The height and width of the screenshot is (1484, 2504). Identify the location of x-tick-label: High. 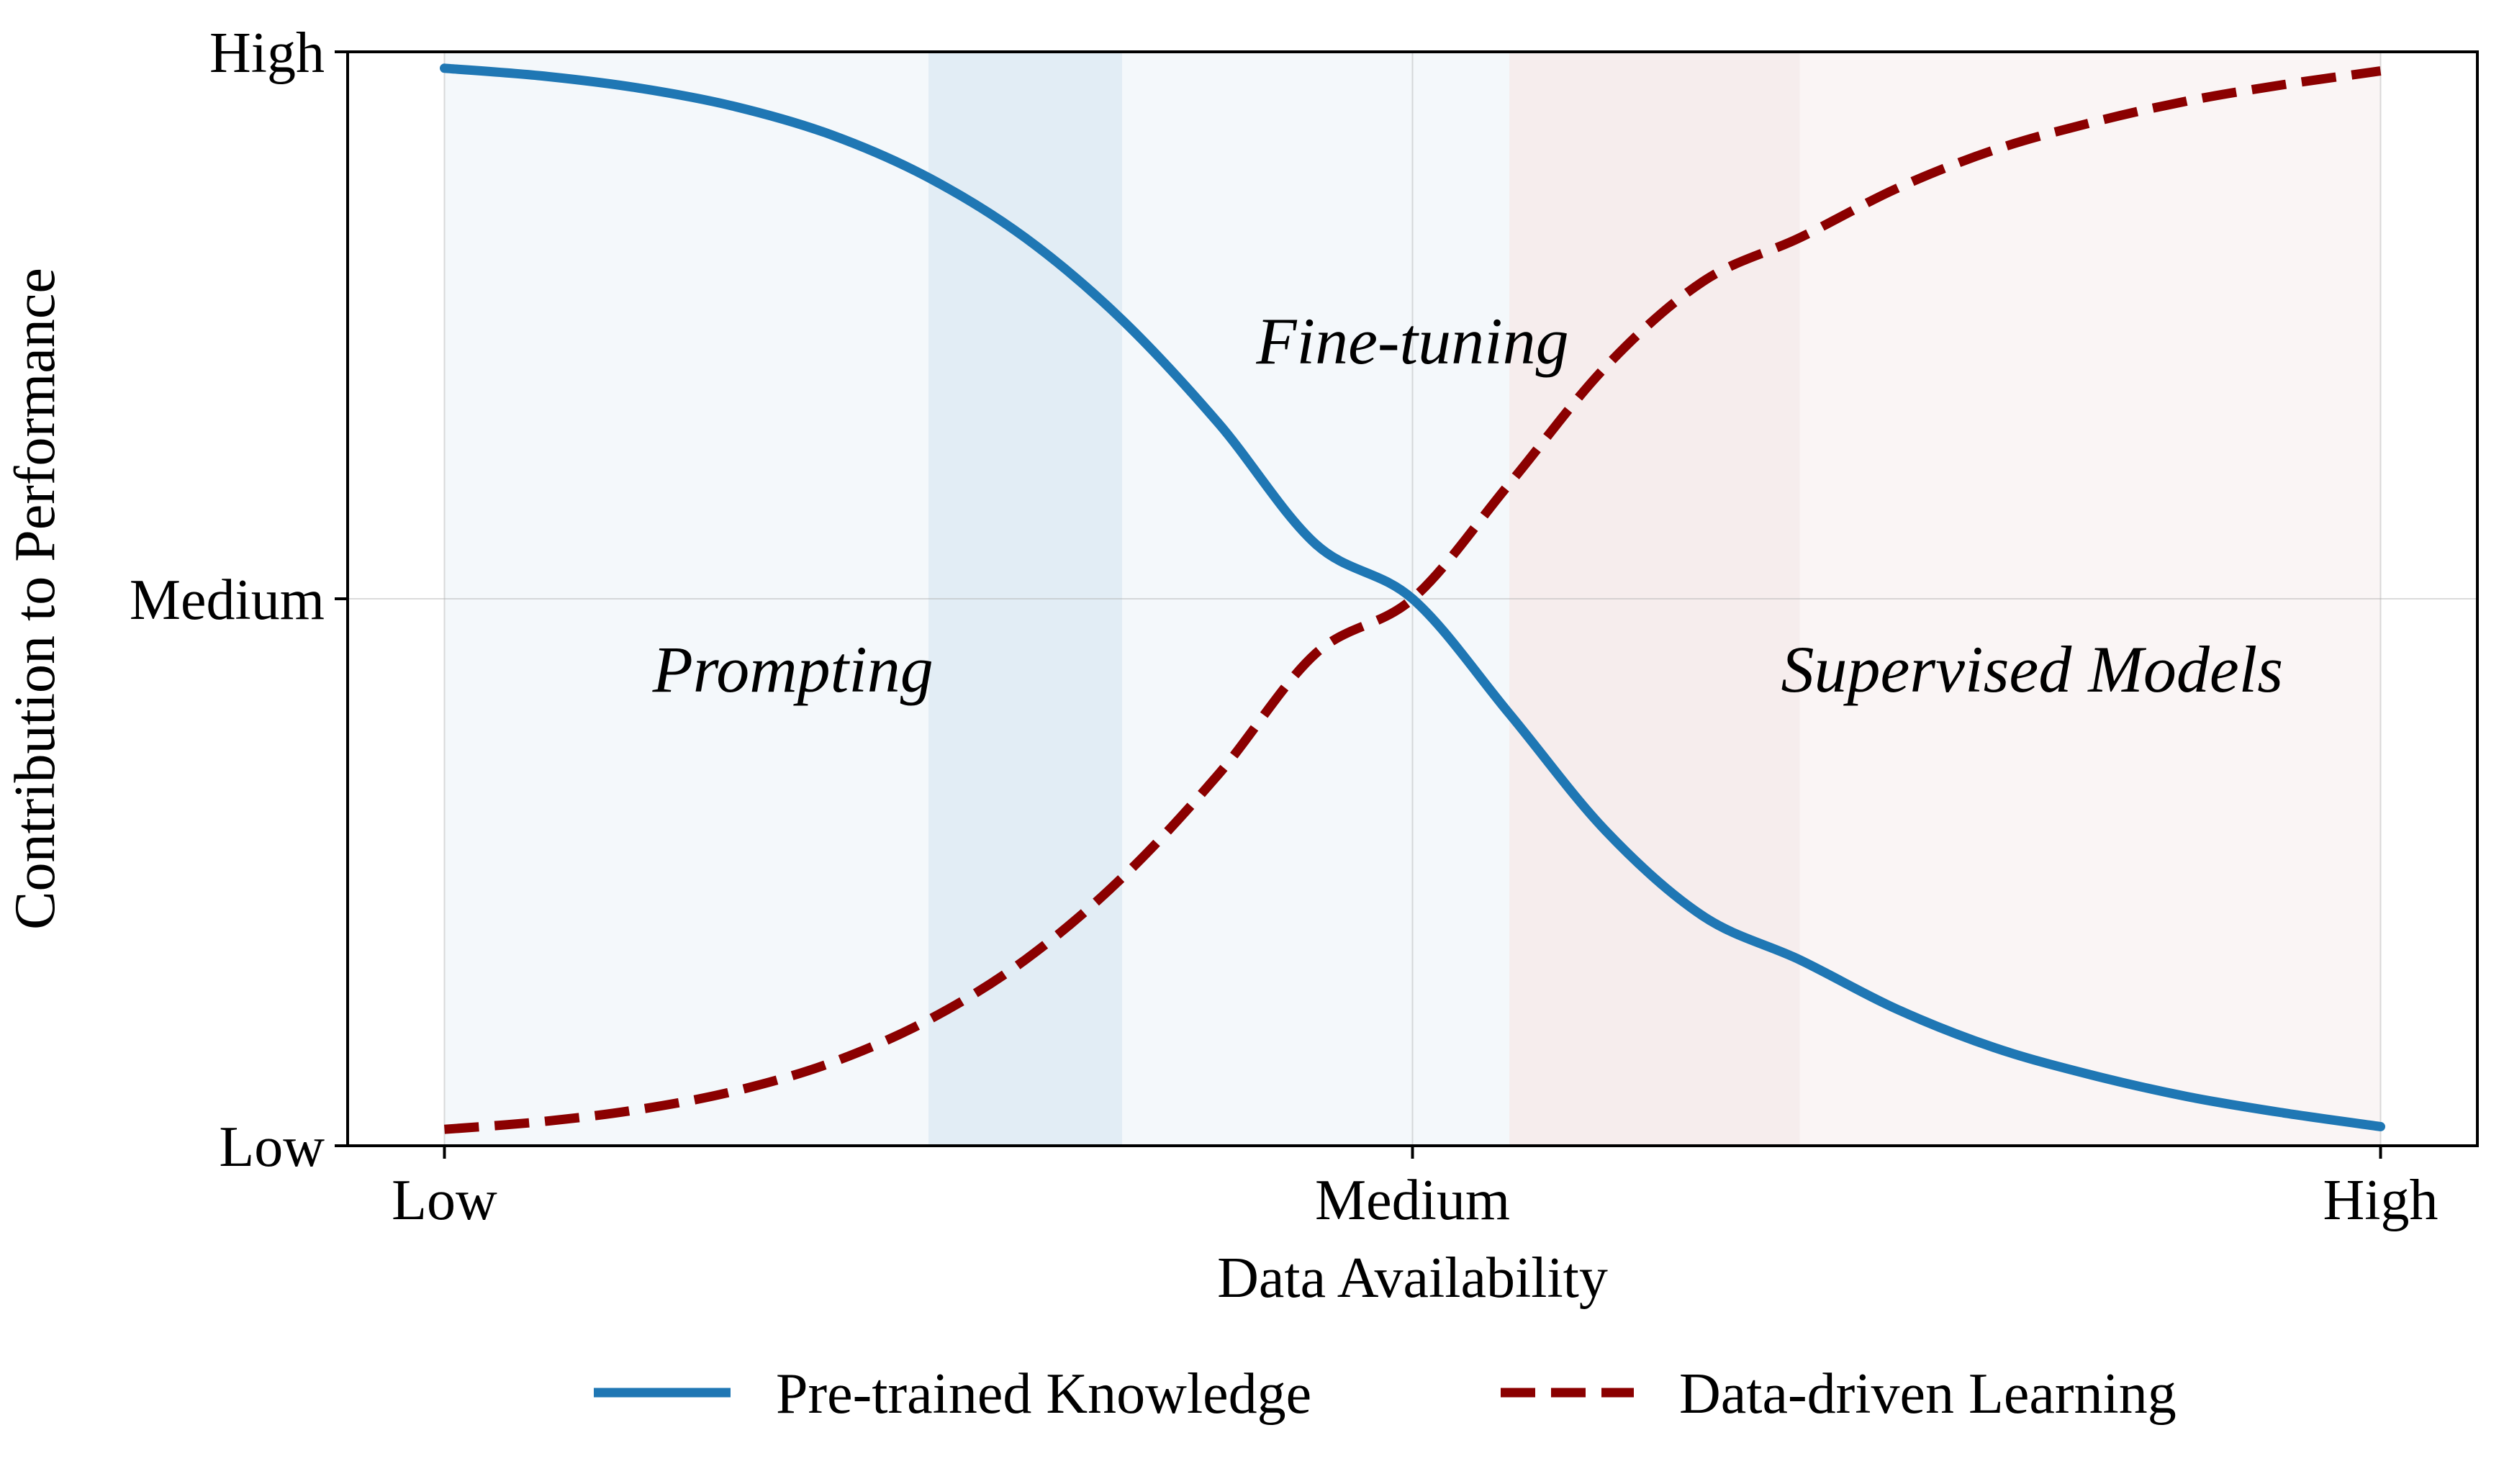
(2381, 1200).